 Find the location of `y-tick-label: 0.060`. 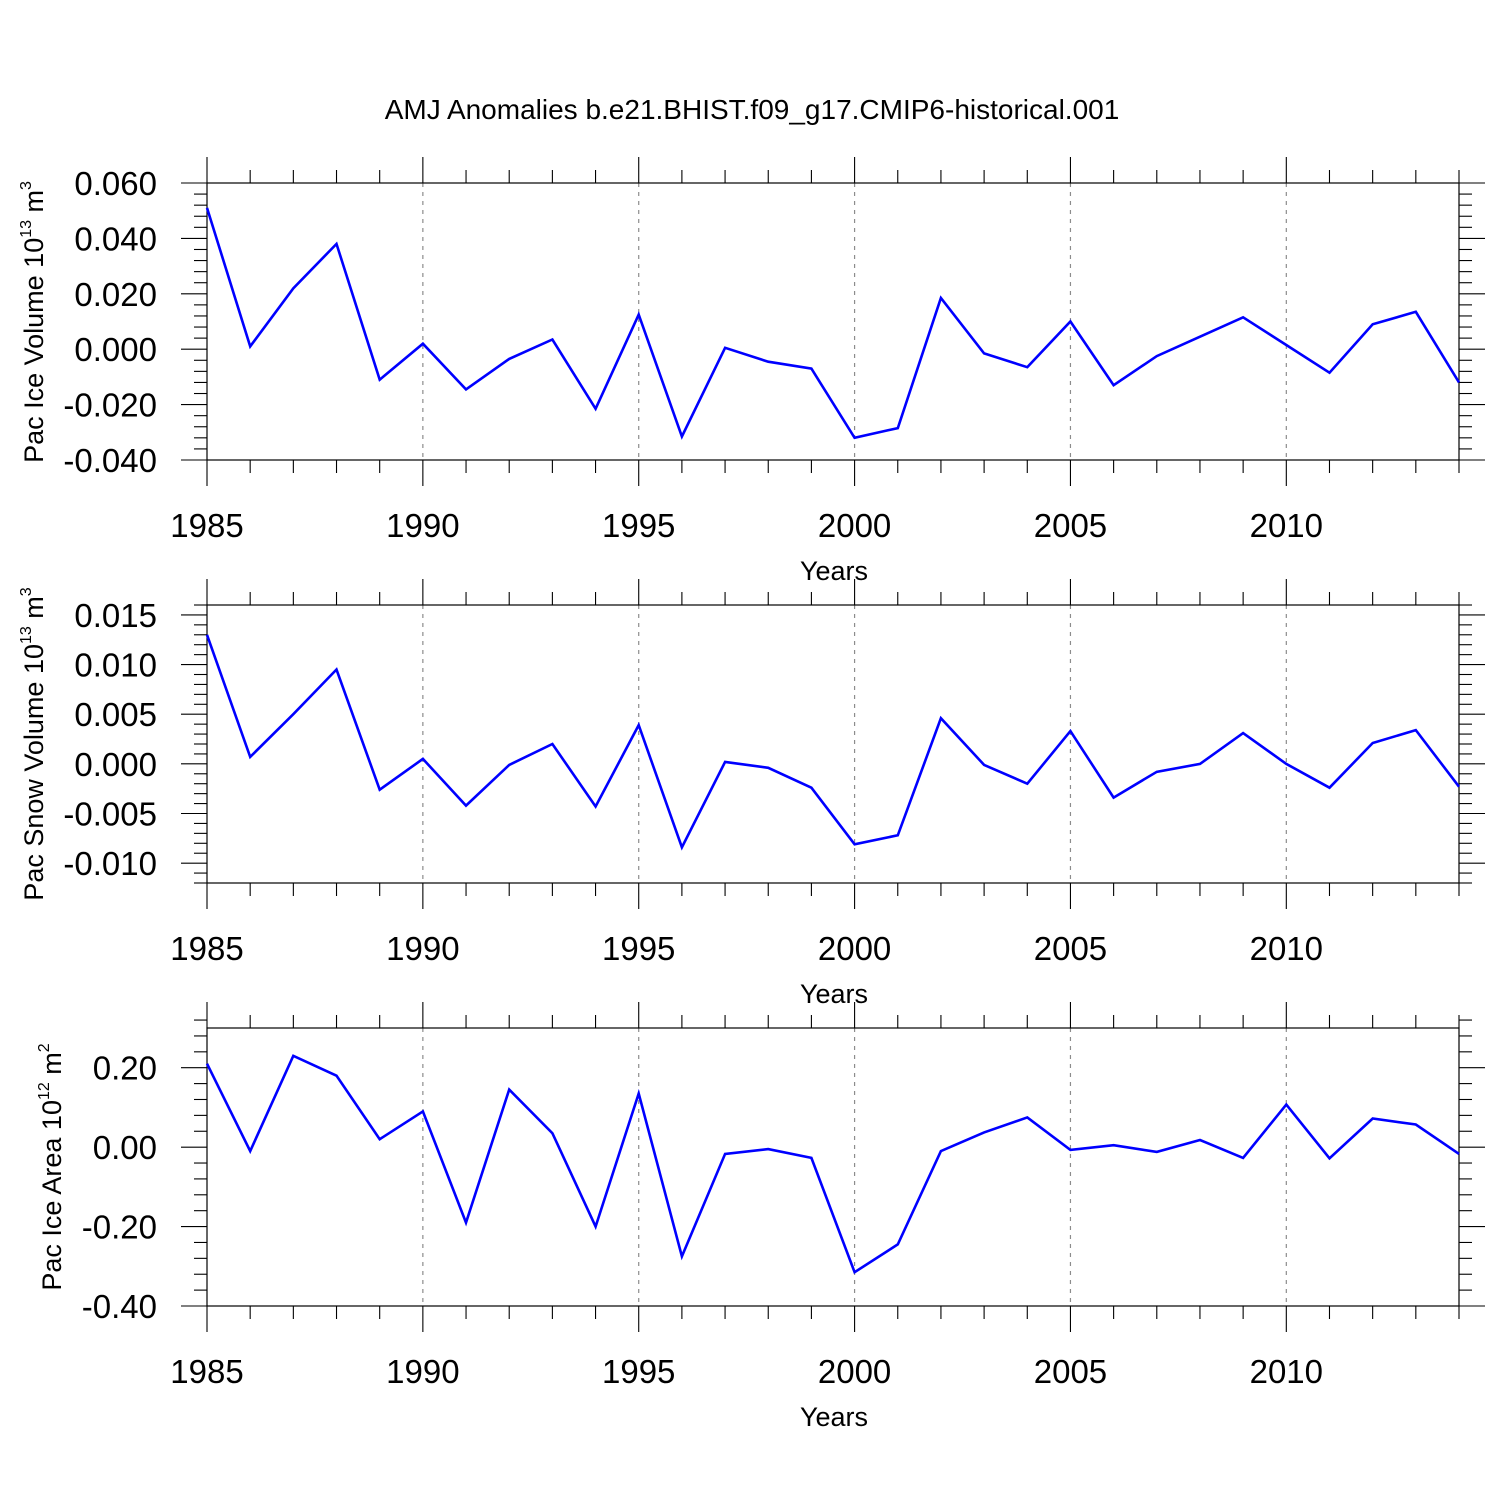

y-tick-label: 0.060 is located at coordinates (115, 183).